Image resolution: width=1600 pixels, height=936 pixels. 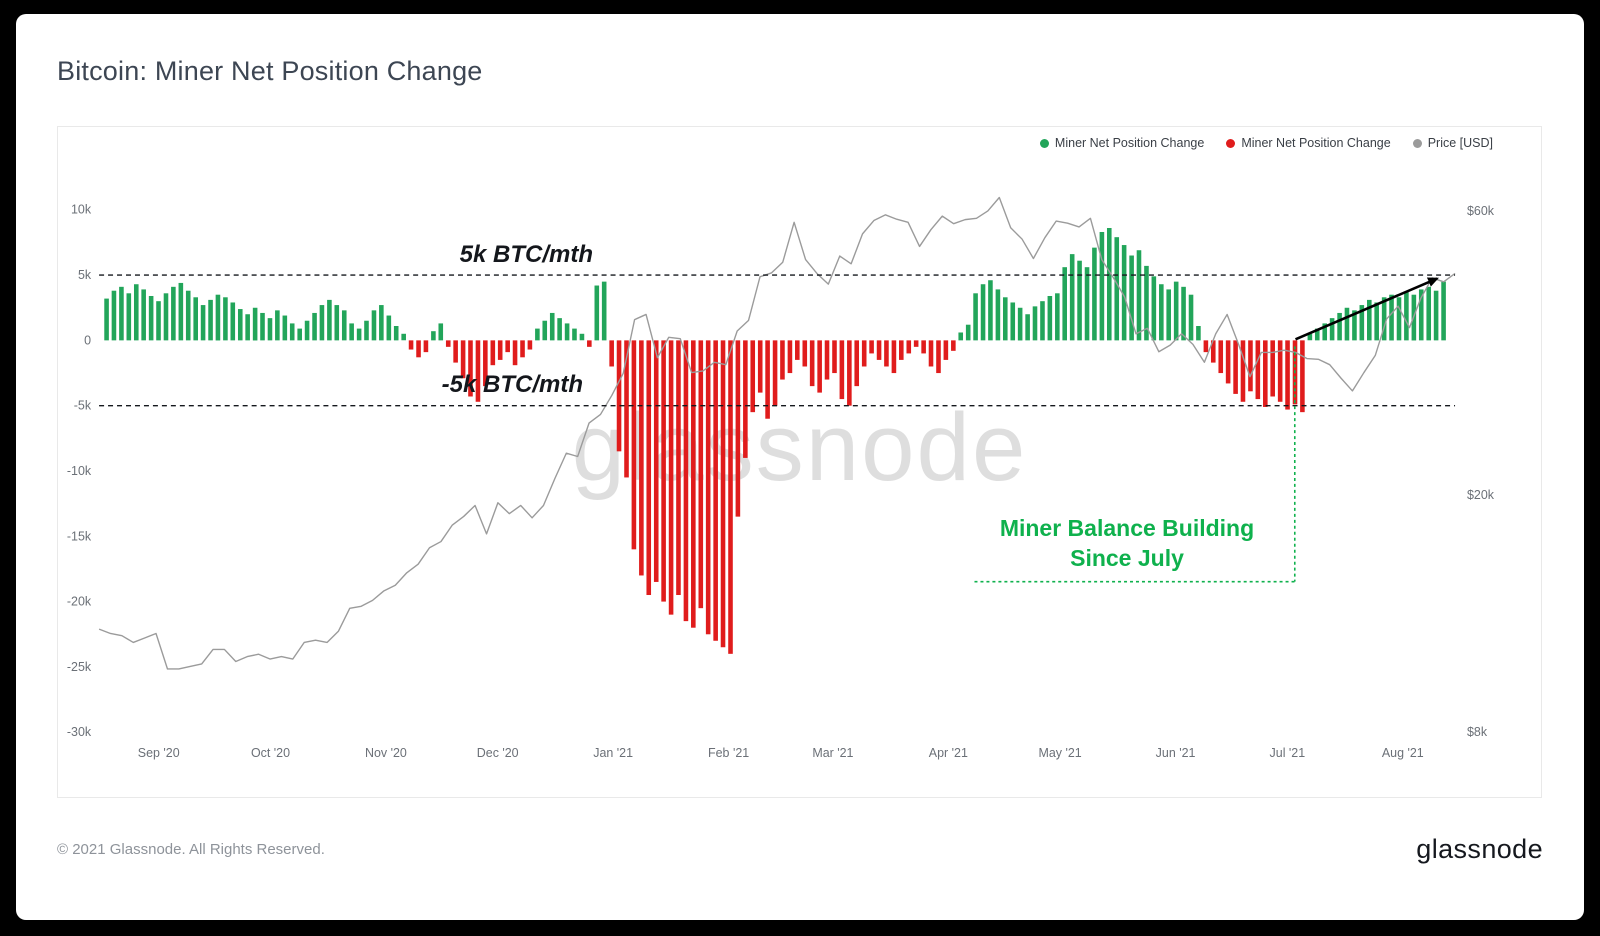 I want to click on x-axis-tick: Jul '21, so click(x=1288, y=753).